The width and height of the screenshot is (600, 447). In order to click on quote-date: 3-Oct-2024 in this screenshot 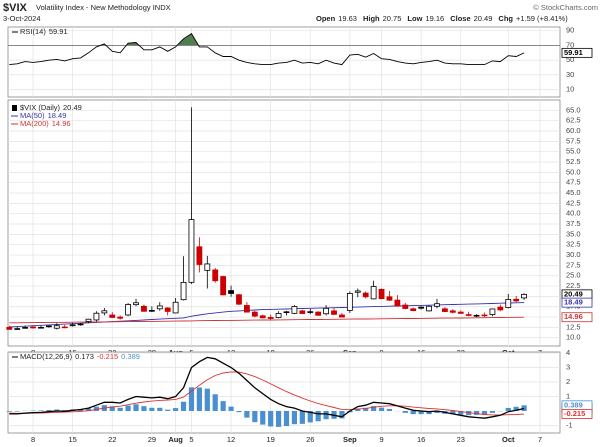, I will do `click(22, 18)`.